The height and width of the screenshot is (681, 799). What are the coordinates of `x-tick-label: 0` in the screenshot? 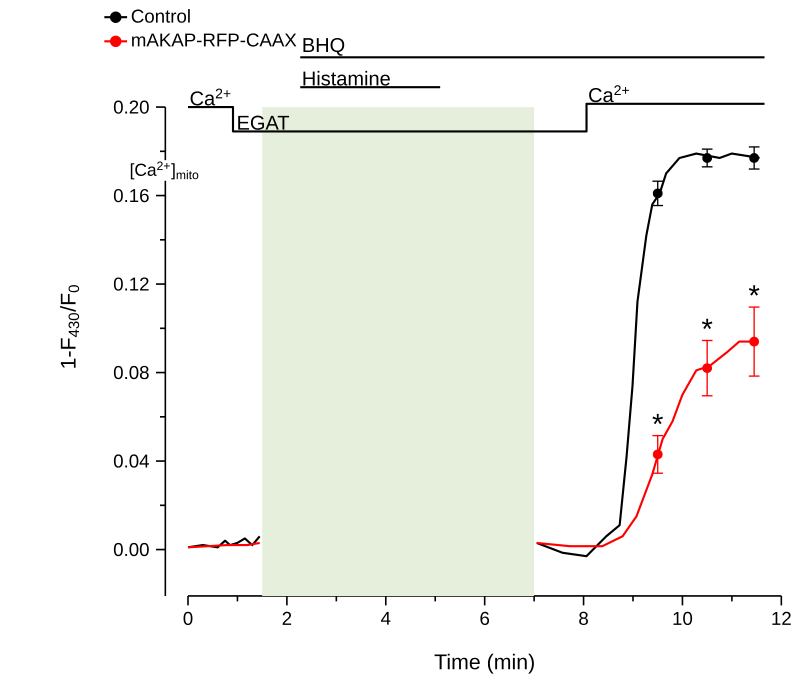 It's located at (188, 619).